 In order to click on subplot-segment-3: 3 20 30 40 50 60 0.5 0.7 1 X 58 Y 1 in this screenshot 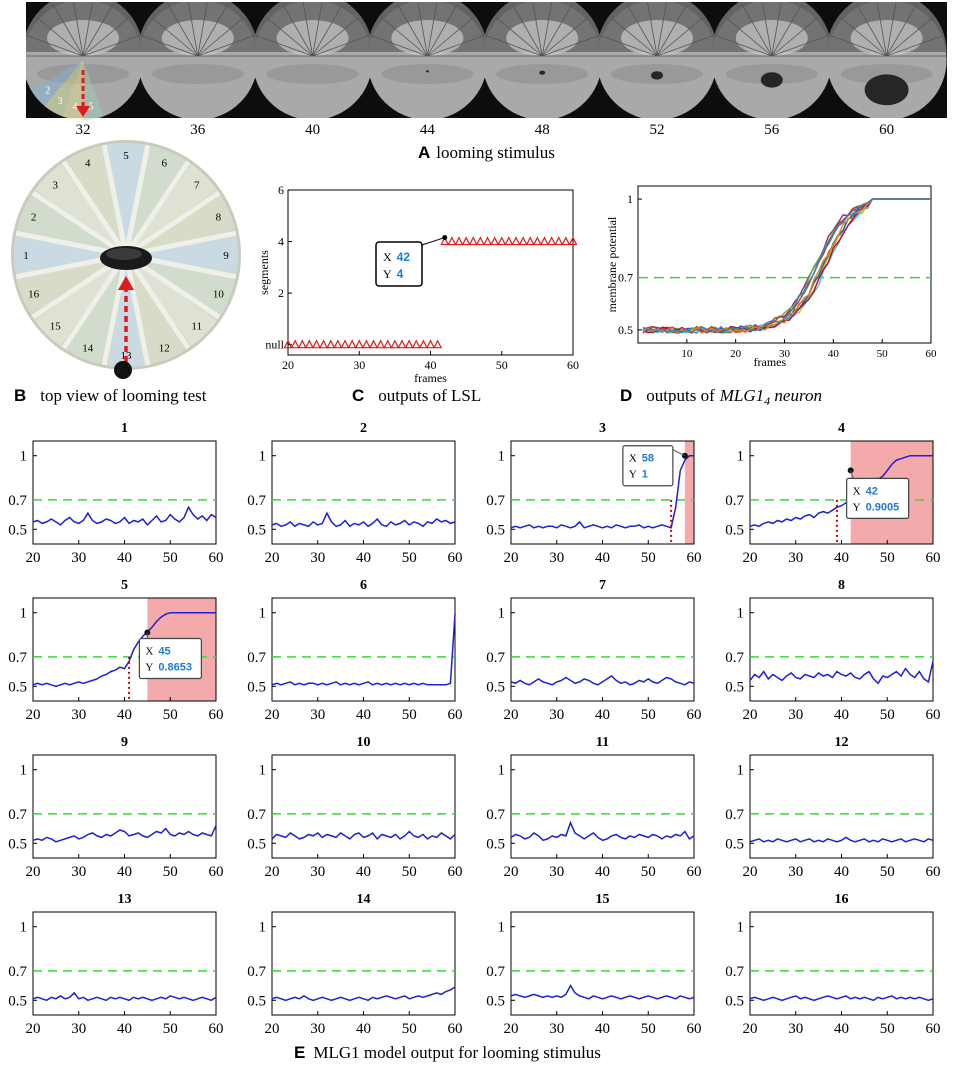, I will do `click(593, 493)`.